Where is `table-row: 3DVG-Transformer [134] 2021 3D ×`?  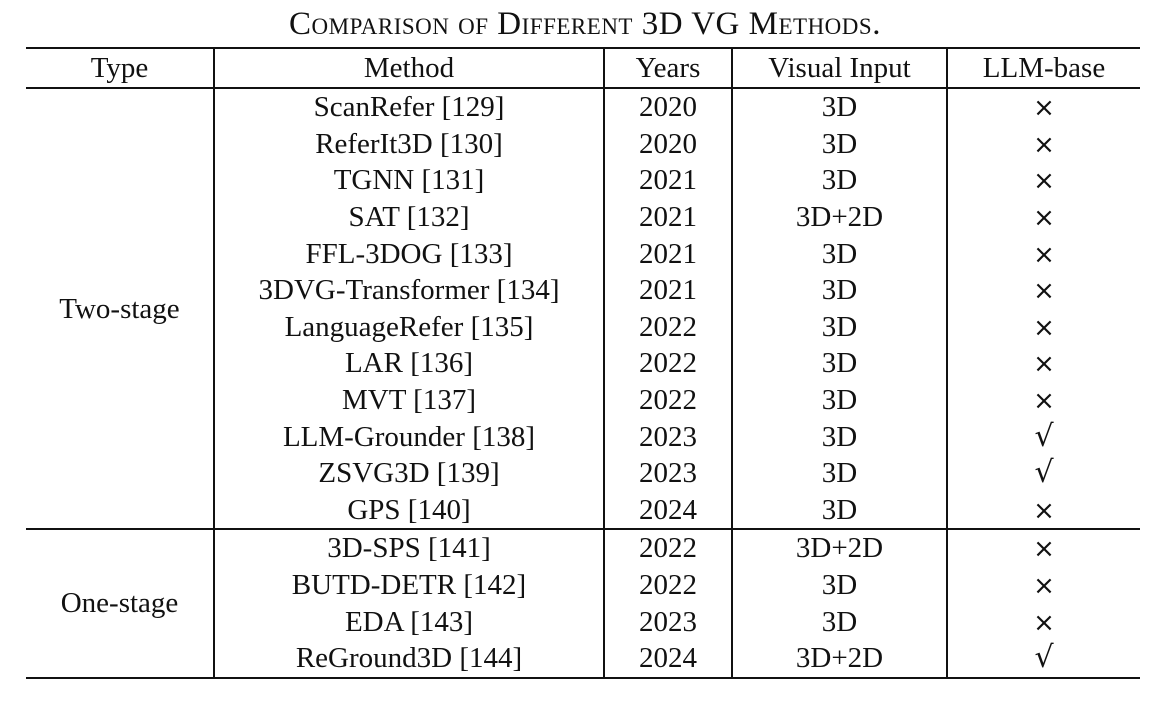 table-row: 3DVG-Transformer [134] 2021 3D × is located at coordinates (583, 290).